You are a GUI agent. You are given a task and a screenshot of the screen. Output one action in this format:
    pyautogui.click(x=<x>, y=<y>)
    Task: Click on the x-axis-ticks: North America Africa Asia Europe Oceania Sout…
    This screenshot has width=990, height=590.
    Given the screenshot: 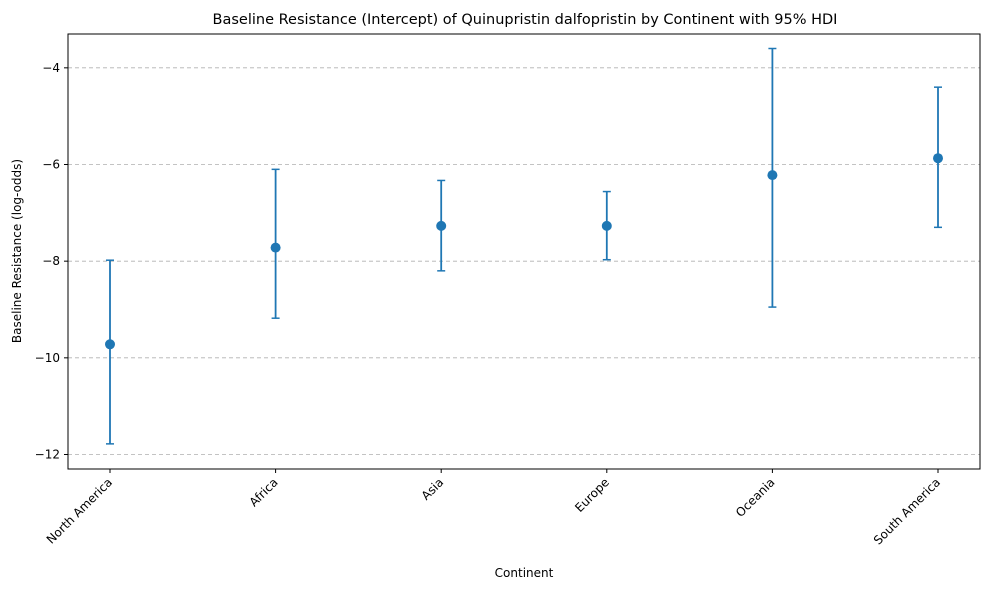 What is the action you would take?
    pyautogui.click(x=493, y=508)
    